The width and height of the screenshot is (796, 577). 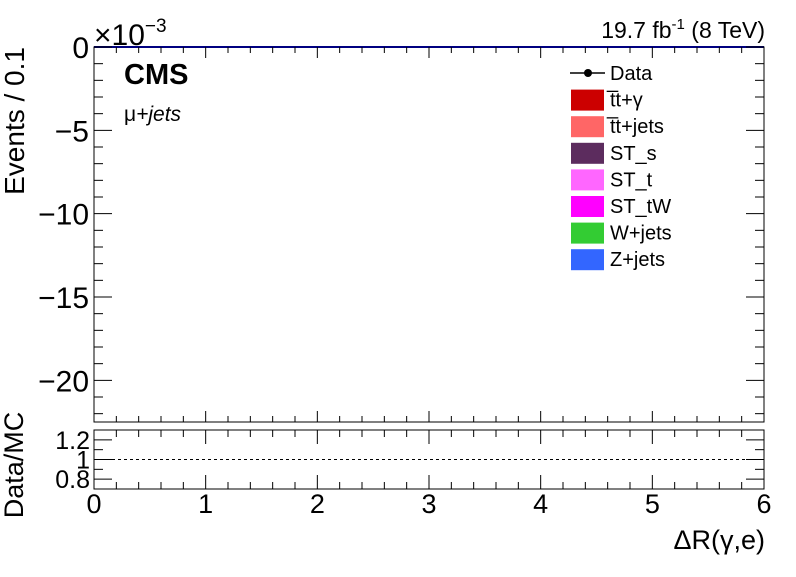 I want to click on channel-mu: μ, so click(x=130, y=114).